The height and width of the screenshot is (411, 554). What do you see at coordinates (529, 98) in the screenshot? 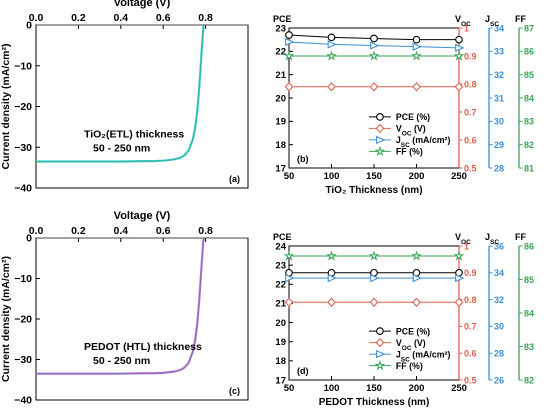
I see `right-axis-tick-label: 84` at bounding box center [529, 98].